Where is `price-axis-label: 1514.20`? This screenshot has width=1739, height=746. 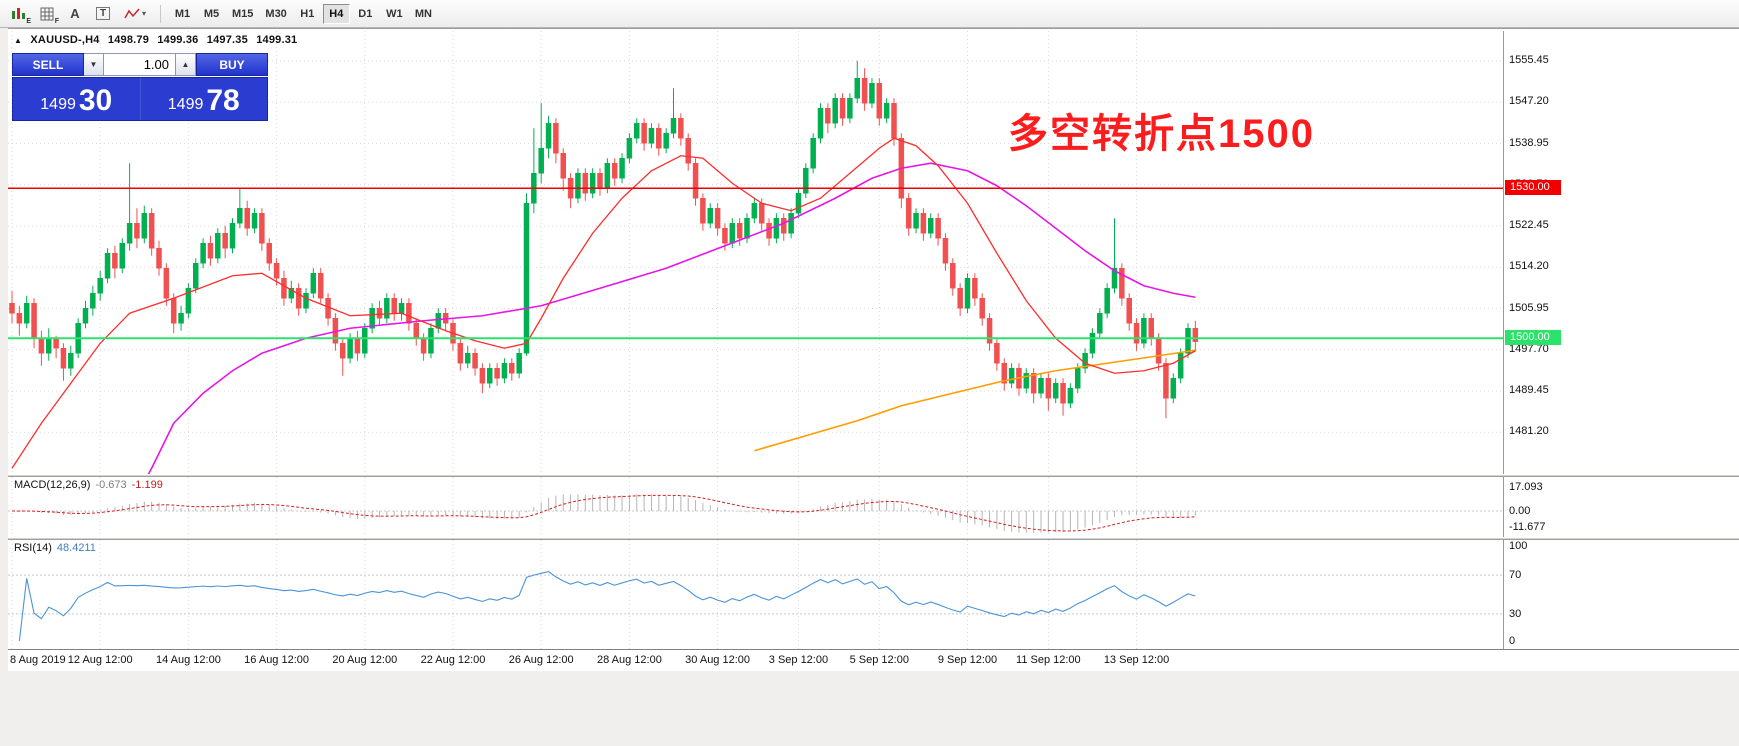 price-axis-label: 1514.20 is located at coordinates (1529, 266).